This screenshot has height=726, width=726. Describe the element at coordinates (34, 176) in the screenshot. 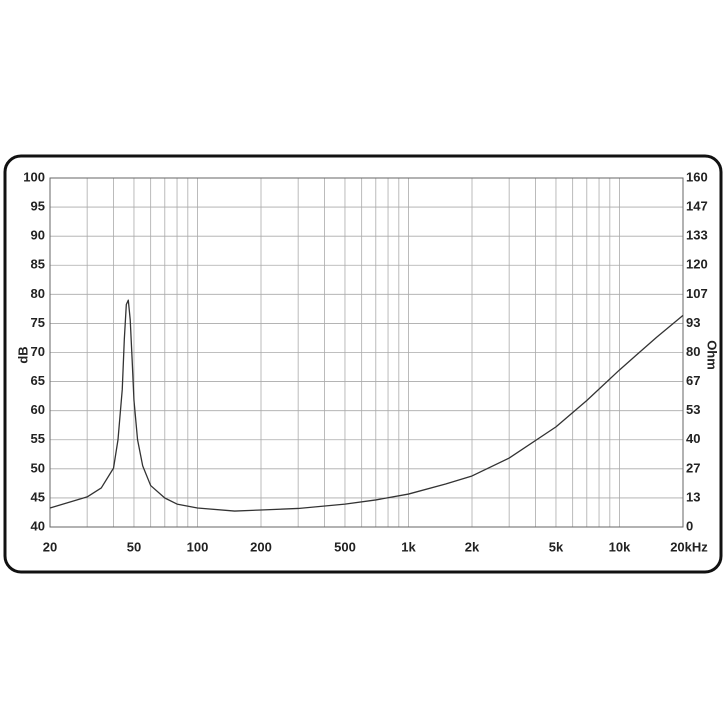

I see `y-tick-label: 100` at that location.